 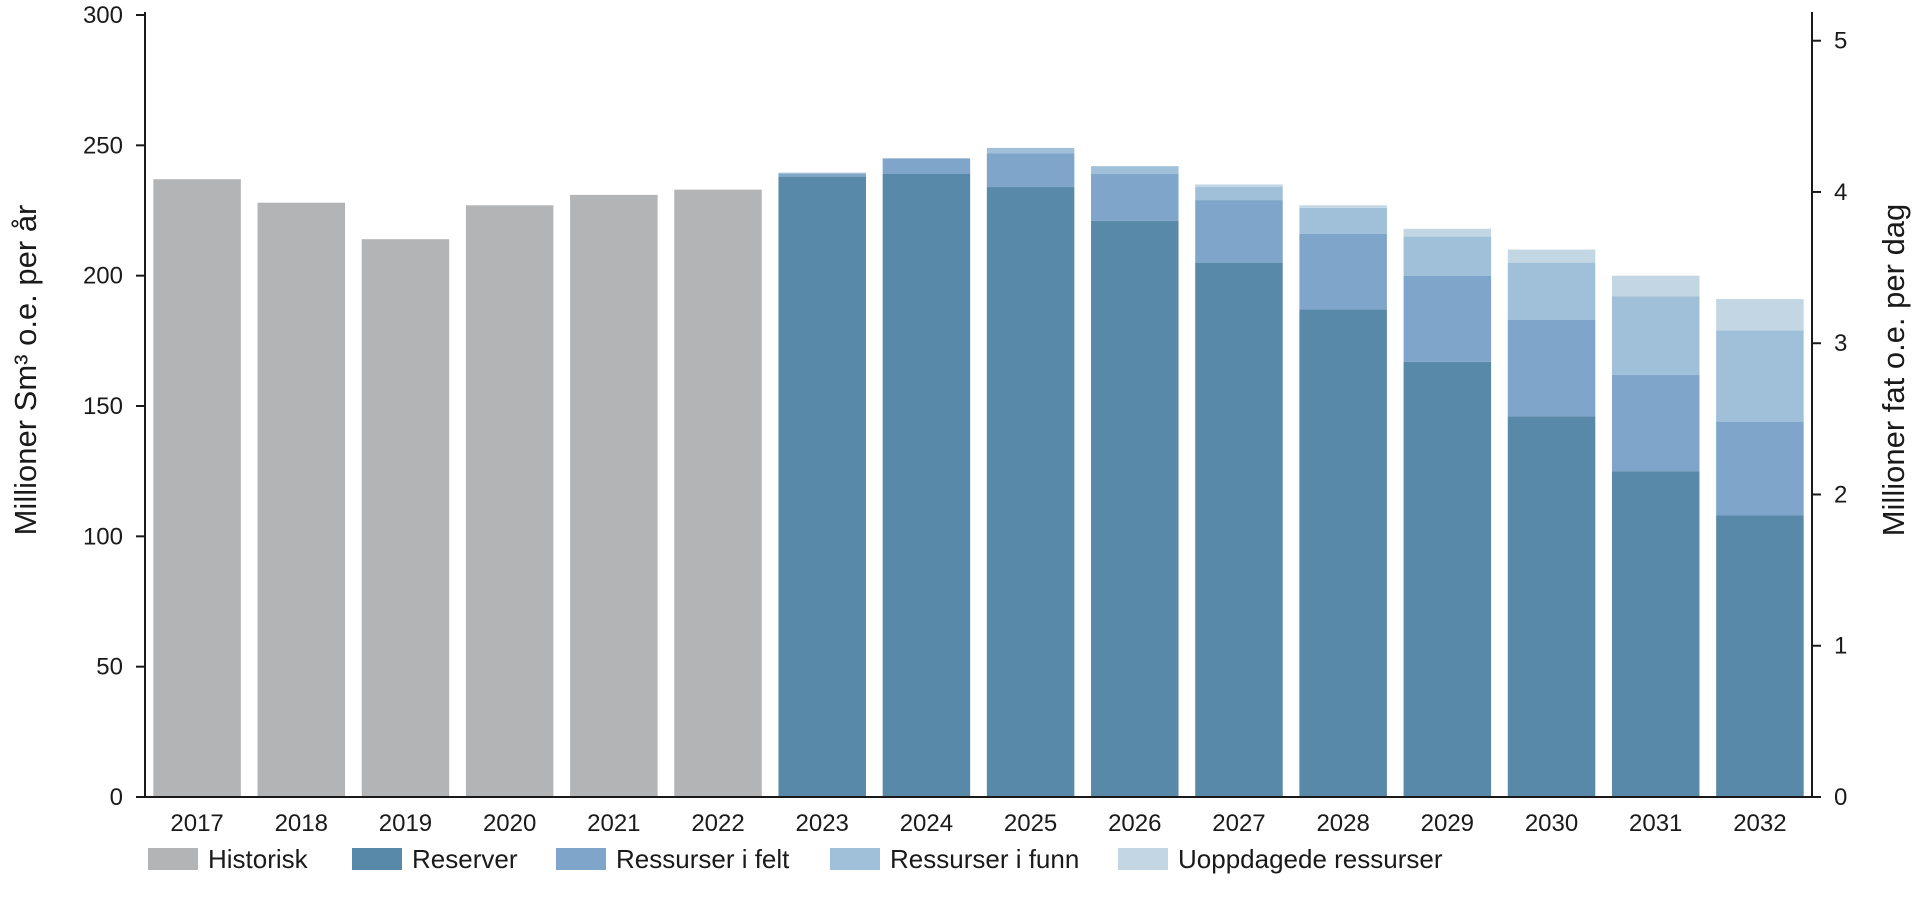 What do you see at coordinates (1134, 823) in the screenshot?
I see `x-tick-label: 2026` at bounding box center [1134, 823].